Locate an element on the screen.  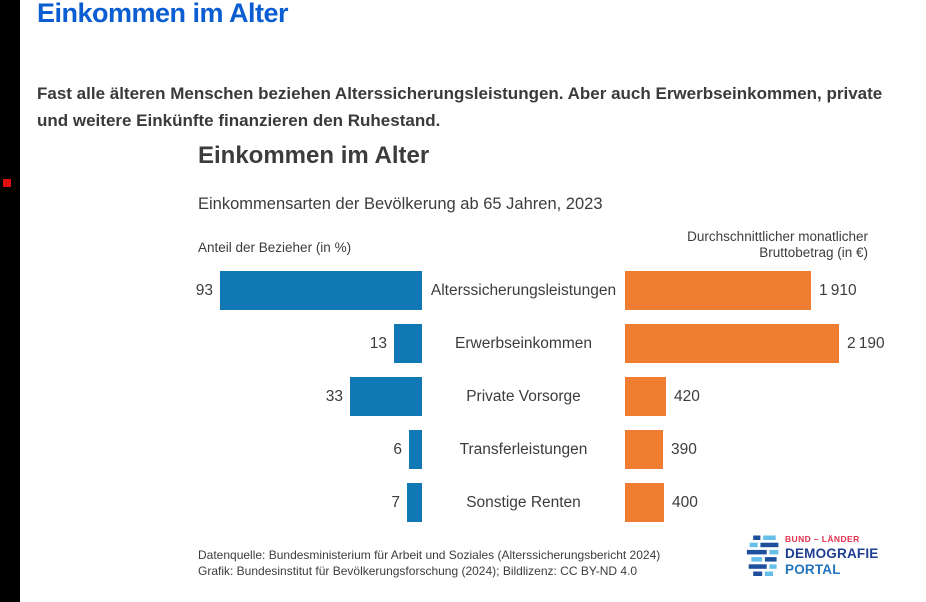
demografie-portal-logo: BUND – LÄNDER DEMOGRAFIE PORTAL is located at coordinates (812, 558).